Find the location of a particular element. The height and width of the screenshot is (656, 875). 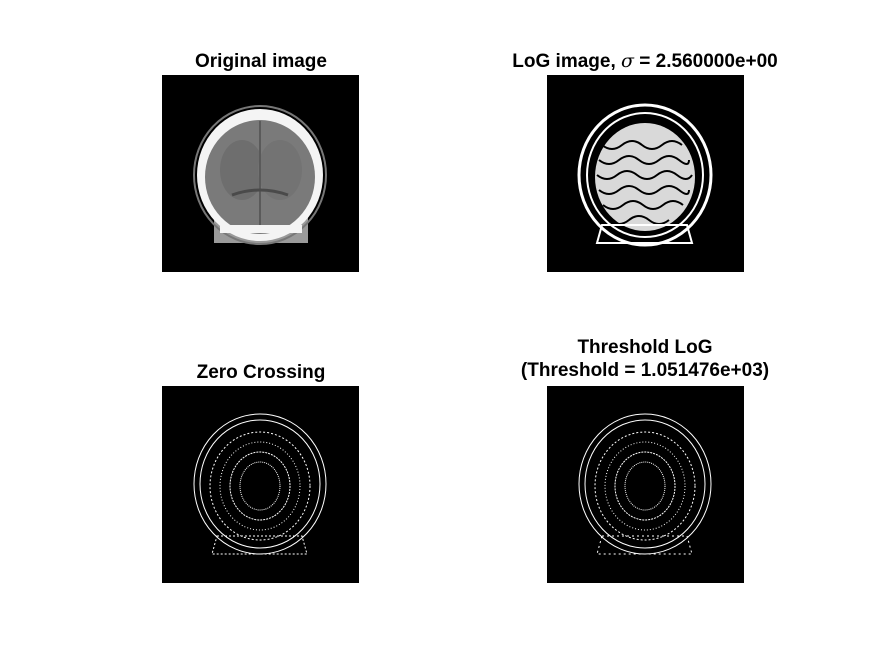

threshold-log-image is located at coordinates (645, 484).